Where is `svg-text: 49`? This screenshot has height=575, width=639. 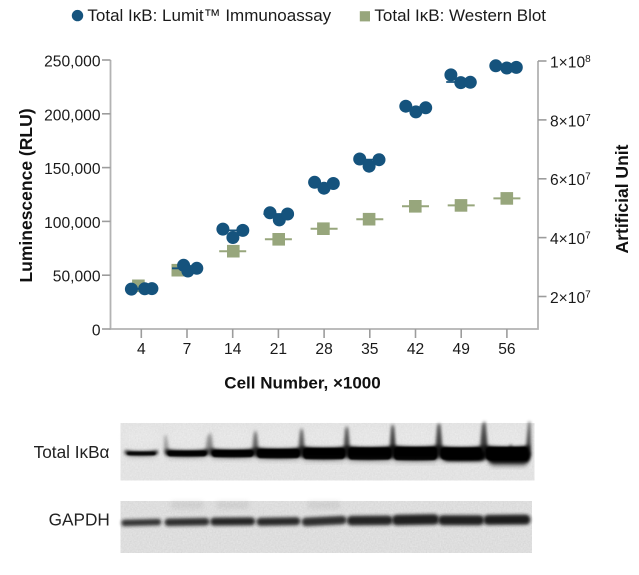 svg-text: 49 is located at coordinates (461, 349).